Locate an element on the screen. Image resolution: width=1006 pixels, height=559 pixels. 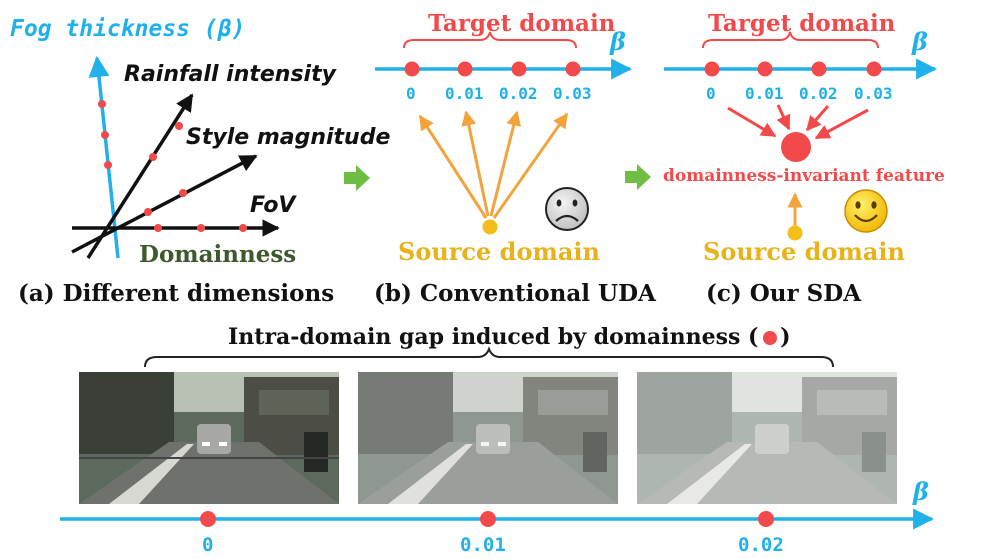
source-domain-label-b: Source domain is located at coordinates (499, 251).